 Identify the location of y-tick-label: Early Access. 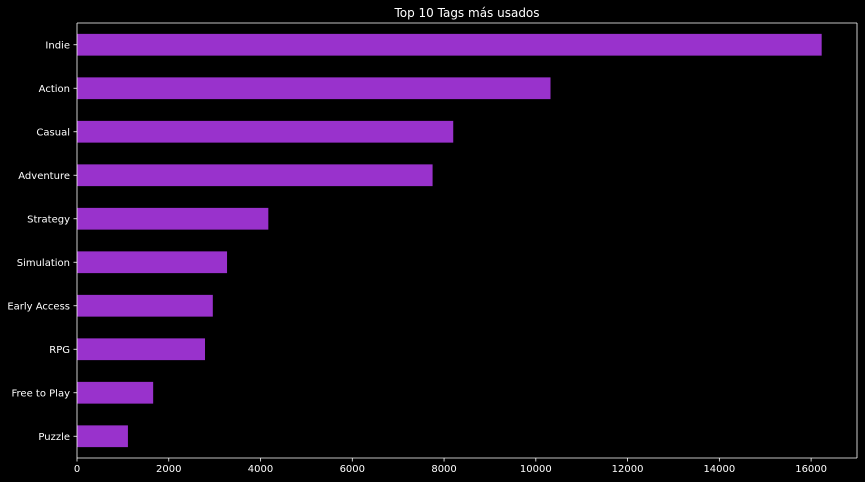
(38, 306).